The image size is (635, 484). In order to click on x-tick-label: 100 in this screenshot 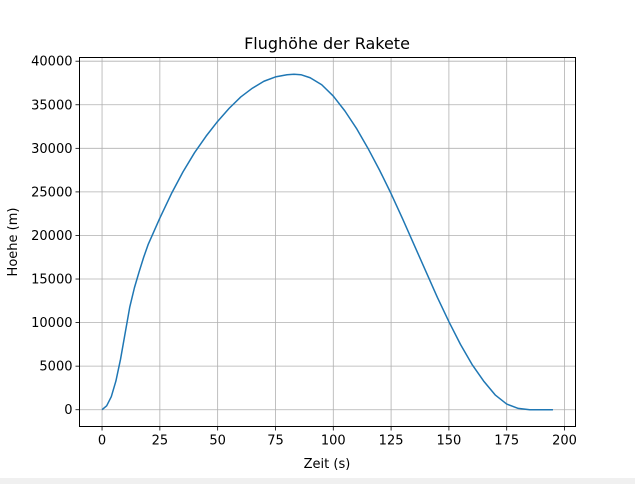, I will do `click(333, 441)`.